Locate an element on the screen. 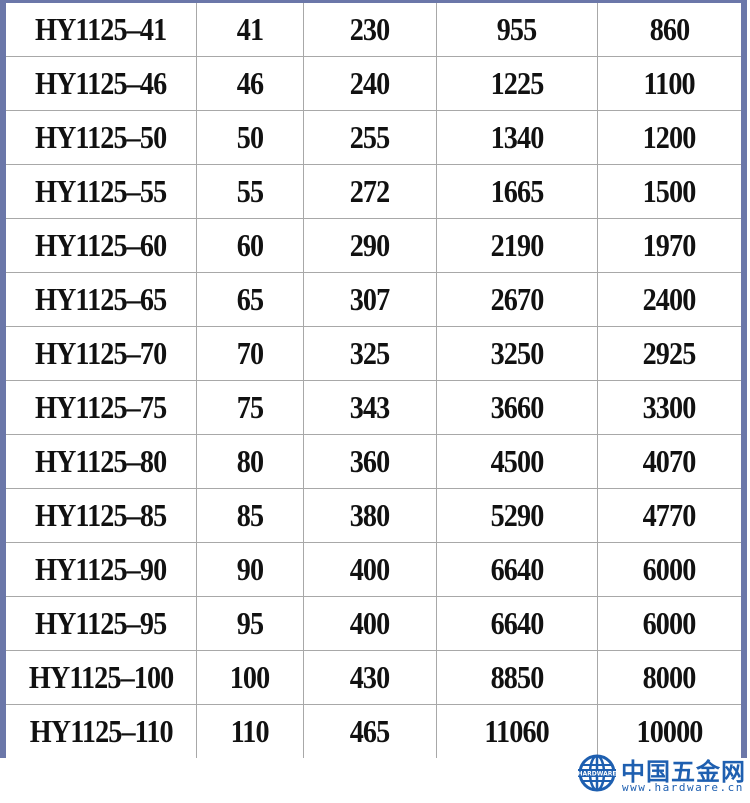 This screenshot has width=750, height=803. cell-col-4: 3660 is located at coordinates (516, 407).